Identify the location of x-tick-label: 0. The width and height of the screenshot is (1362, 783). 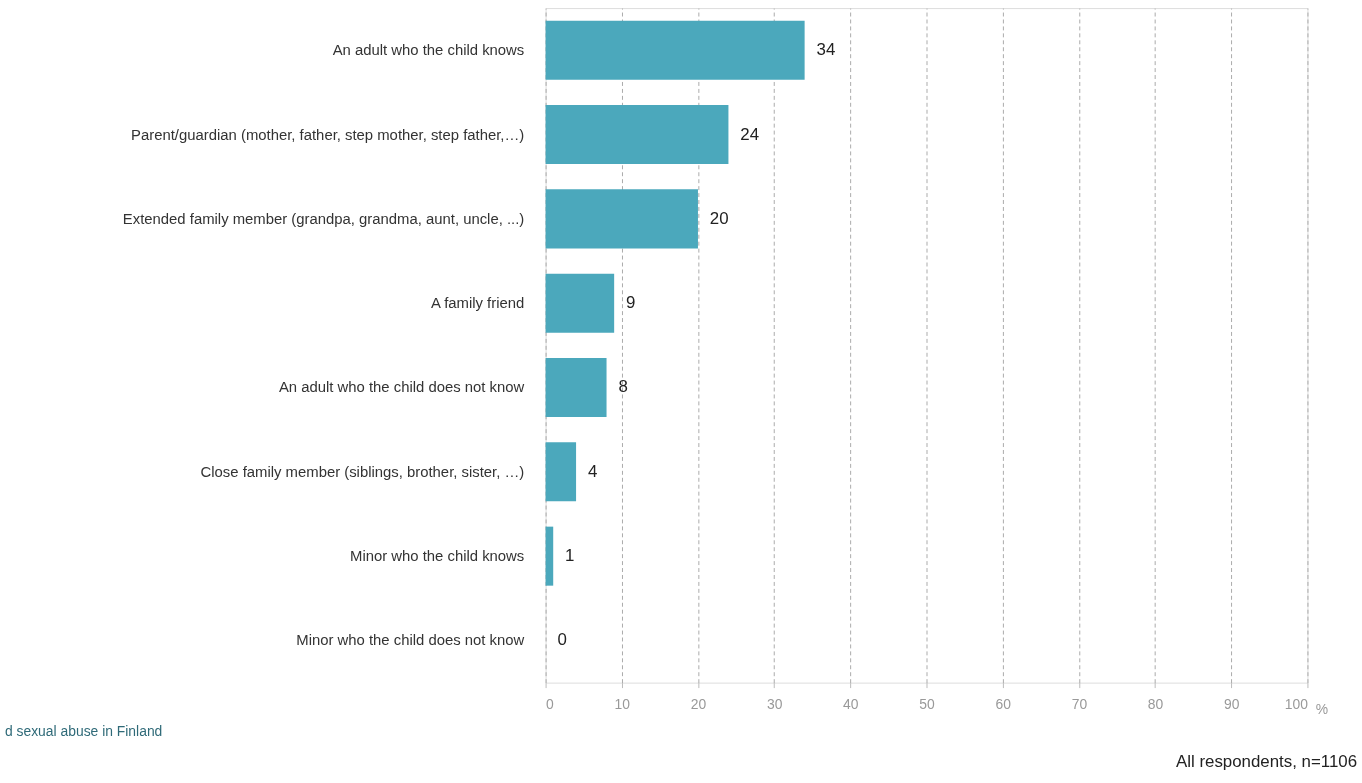
(550, 703).